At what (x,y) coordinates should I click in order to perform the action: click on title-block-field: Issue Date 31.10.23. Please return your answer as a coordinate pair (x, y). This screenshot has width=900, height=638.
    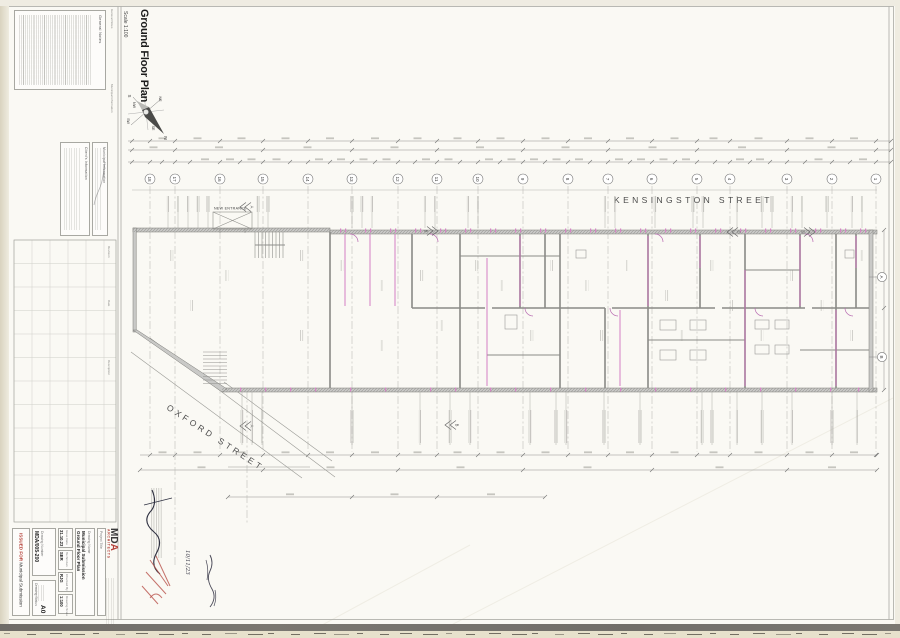
    Looking at the image, I should click on (65, 538).